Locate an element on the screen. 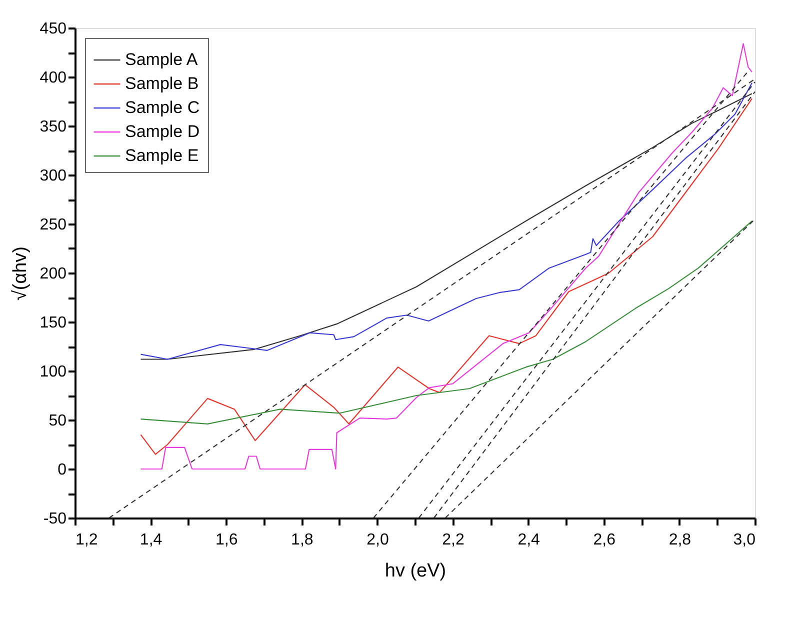  x-tick-label: 1,6 is located at coordinates (226, 540).